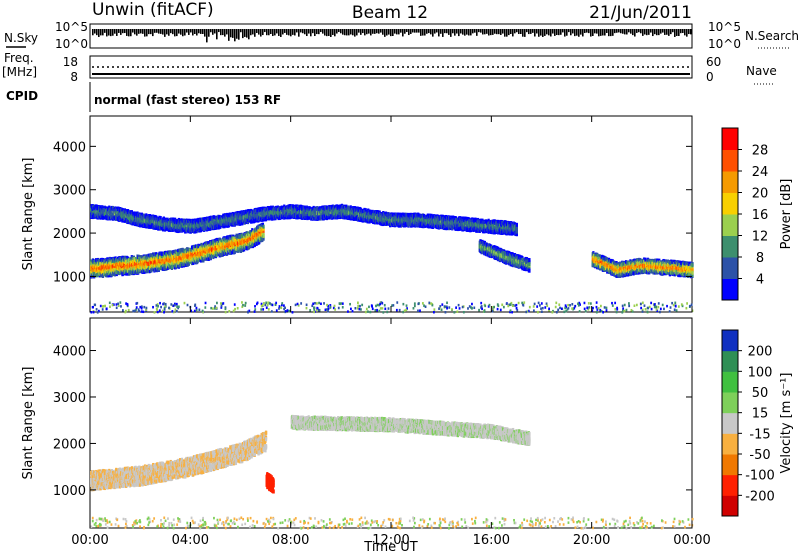 The image size is (800, 558). Describe the element at coordinates (390, 13) in the screenshot. I see `beam-title: Beam 12` at that location.